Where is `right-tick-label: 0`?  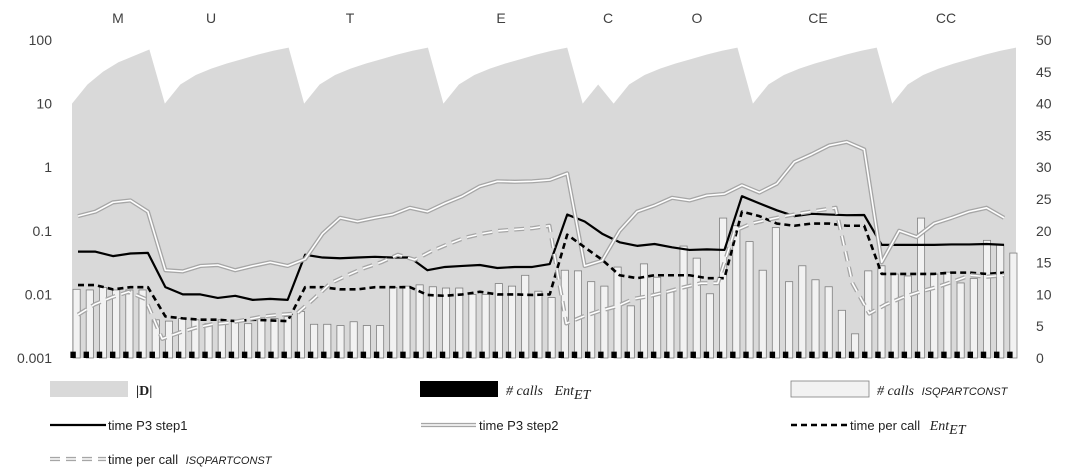
right-tick-label: 0 is located at coordinates (1040, 358).